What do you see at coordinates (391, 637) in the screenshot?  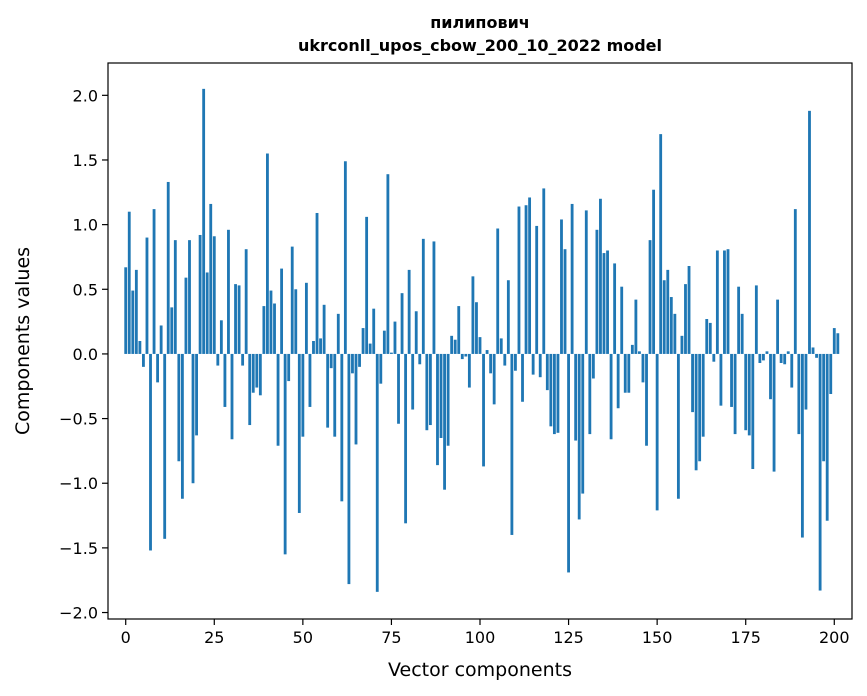 I see `x-tick-label: 75` at bounding box center [391, 637].